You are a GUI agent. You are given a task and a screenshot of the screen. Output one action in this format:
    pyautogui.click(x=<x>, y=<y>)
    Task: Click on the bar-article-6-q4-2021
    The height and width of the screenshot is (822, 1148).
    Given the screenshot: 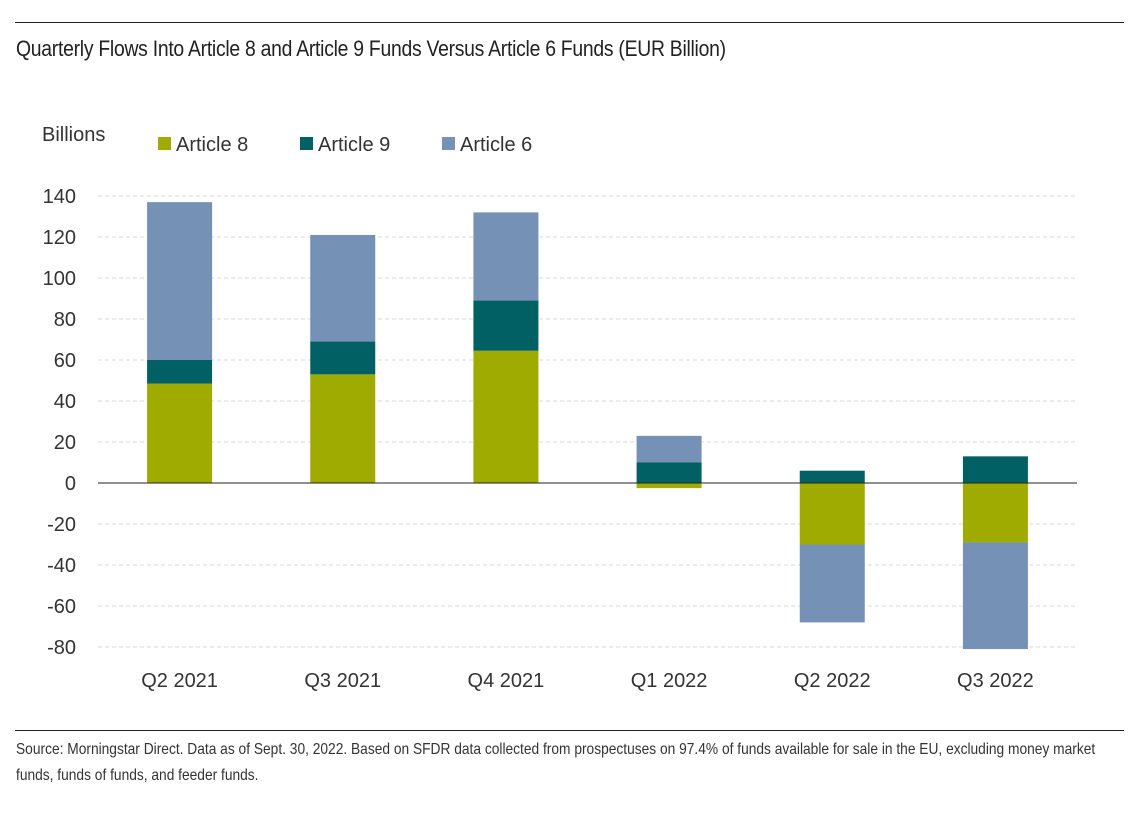 What is the action you would take?
    pyautogui.click(x=506, y=256)
    